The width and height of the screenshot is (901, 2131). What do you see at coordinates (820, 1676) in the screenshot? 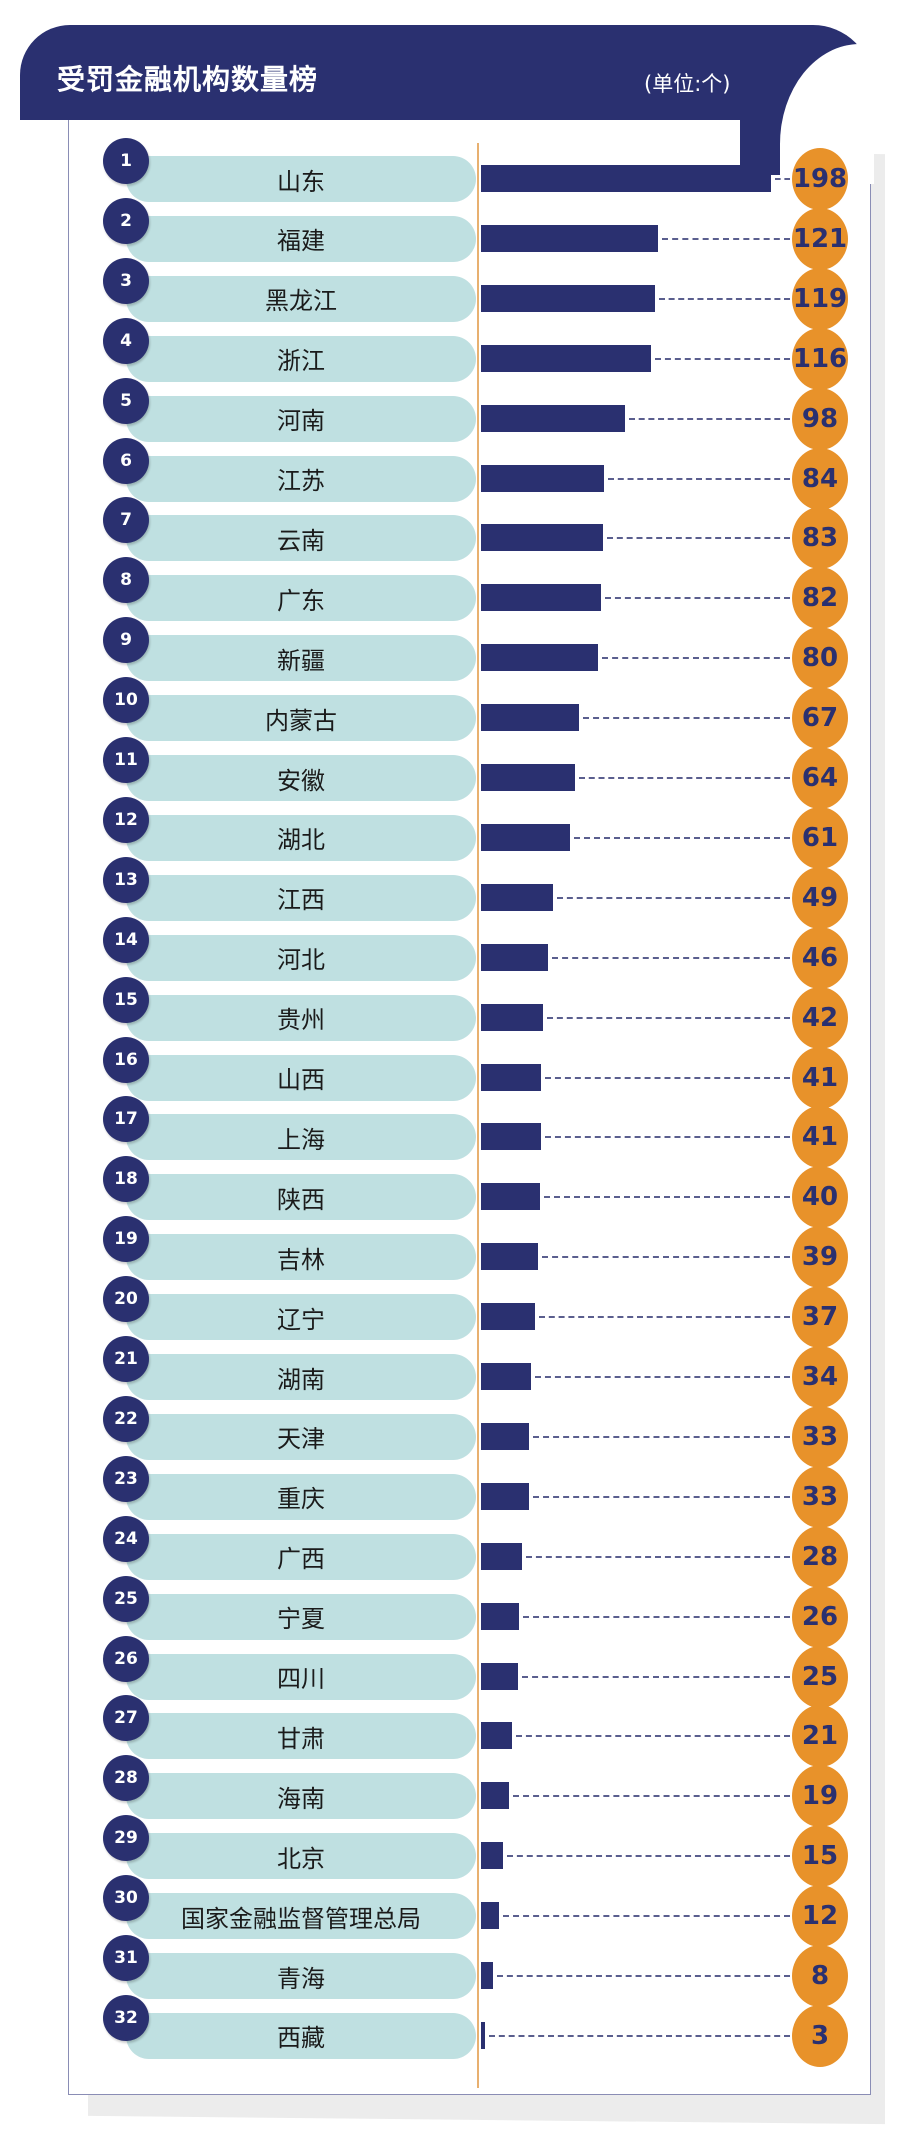
I see `value-label: 25` at bounding box center [820, 1676].